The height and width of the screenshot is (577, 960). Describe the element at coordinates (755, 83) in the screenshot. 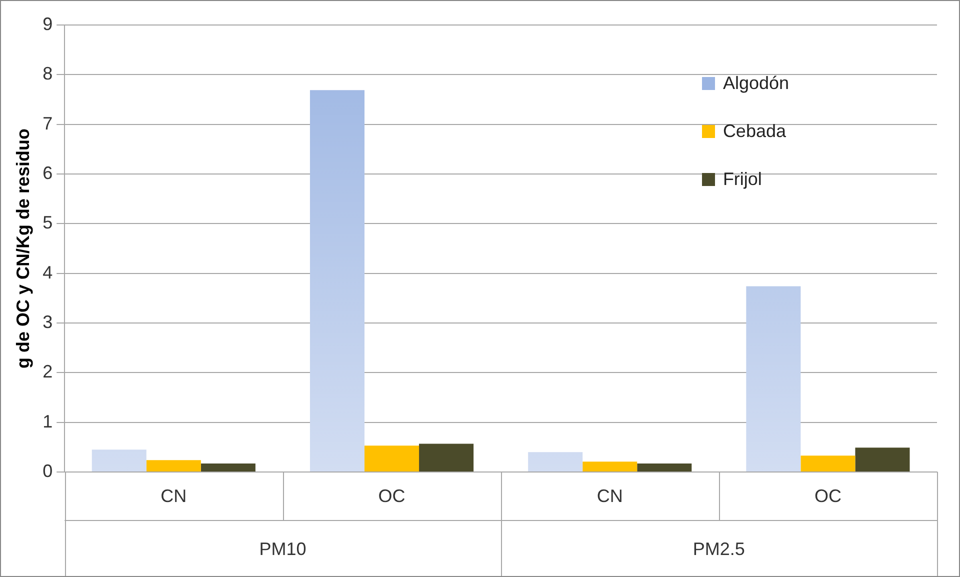

I see `legend-label: Algodón` at that location.